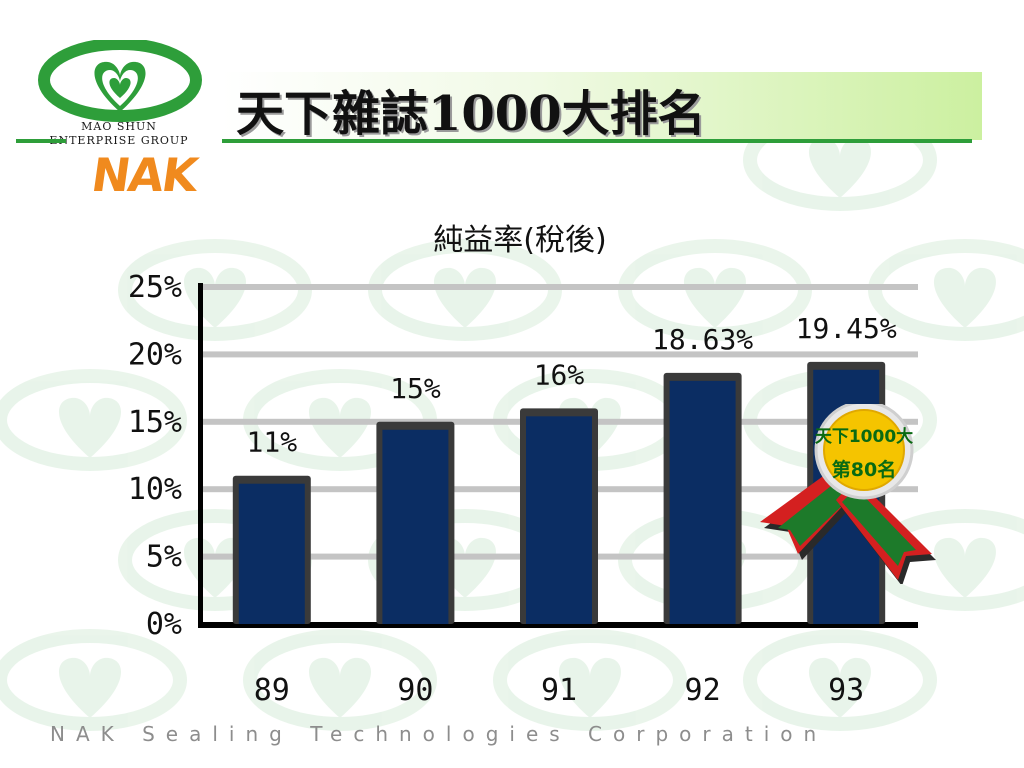  I want to click on x-tick-label: 89, so click(272, 690).